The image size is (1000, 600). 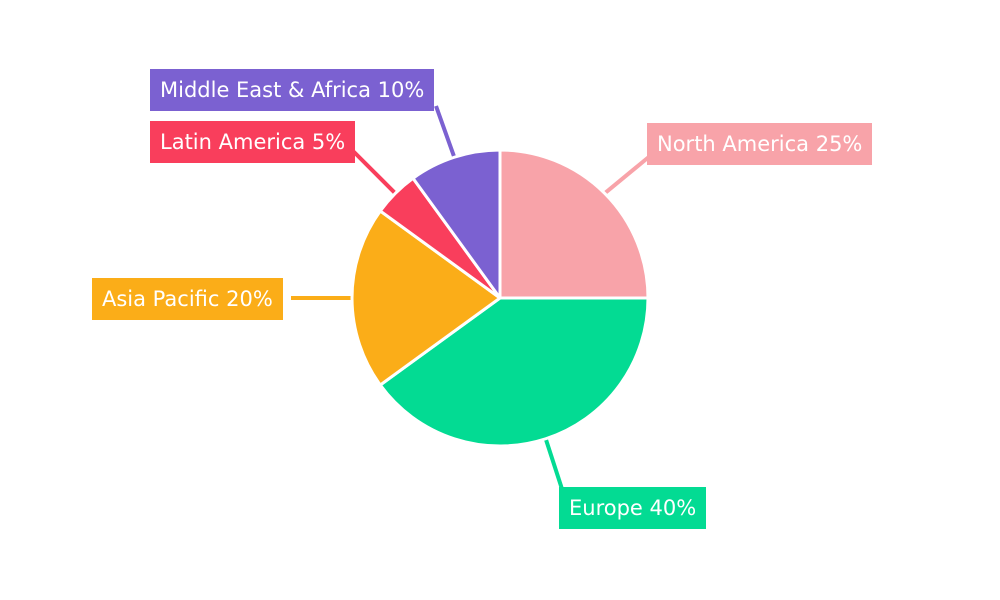 What do you see at coordinates (633, 508) in the screenshot?
I see `label-europe: Europe 40%` at bounding box center [633, 508].